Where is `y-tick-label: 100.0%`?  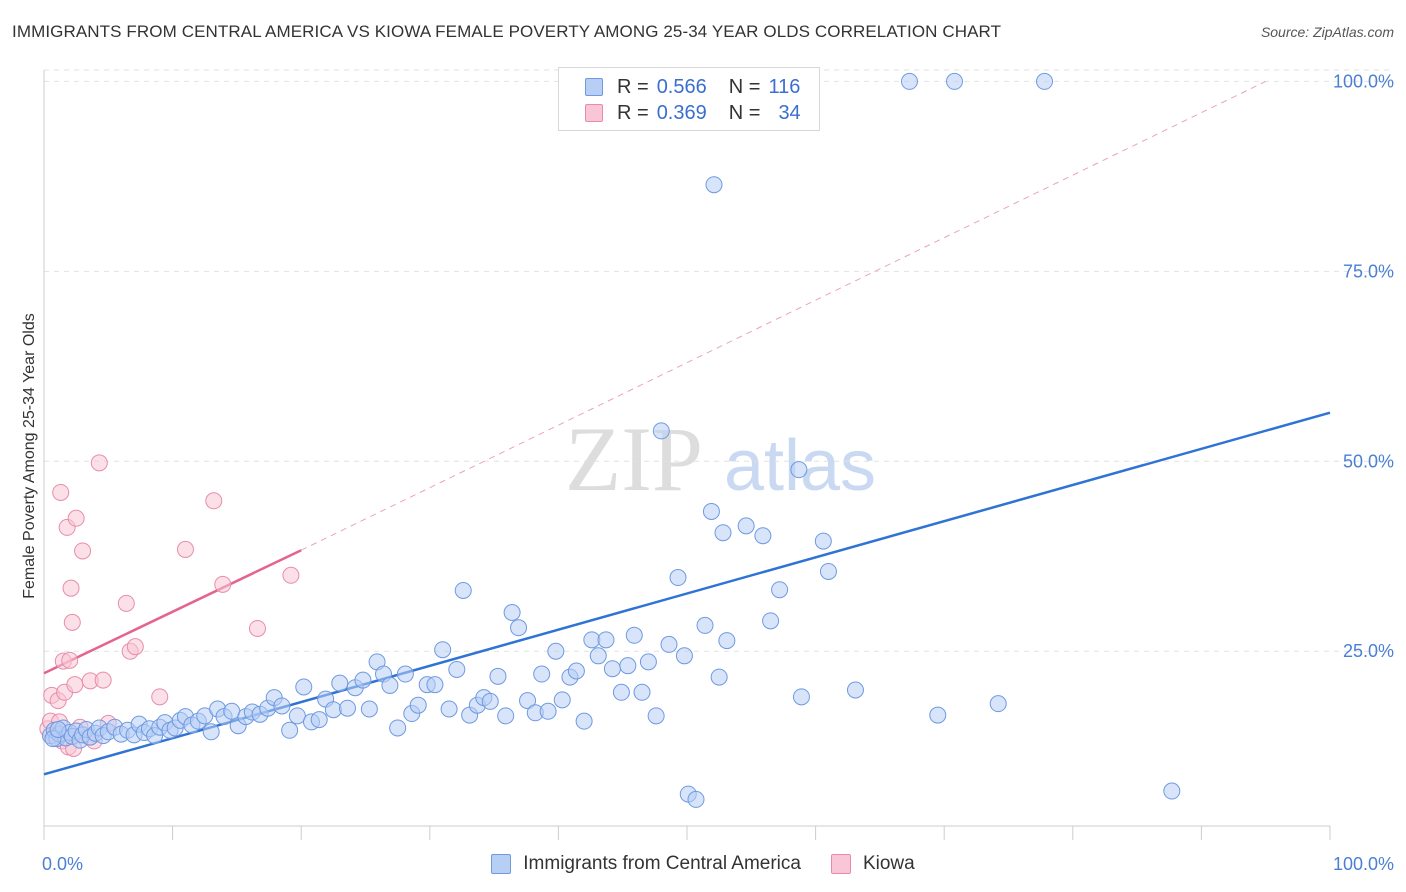
y-tick-label: 100.0% is located at coordinates (1363, 81).